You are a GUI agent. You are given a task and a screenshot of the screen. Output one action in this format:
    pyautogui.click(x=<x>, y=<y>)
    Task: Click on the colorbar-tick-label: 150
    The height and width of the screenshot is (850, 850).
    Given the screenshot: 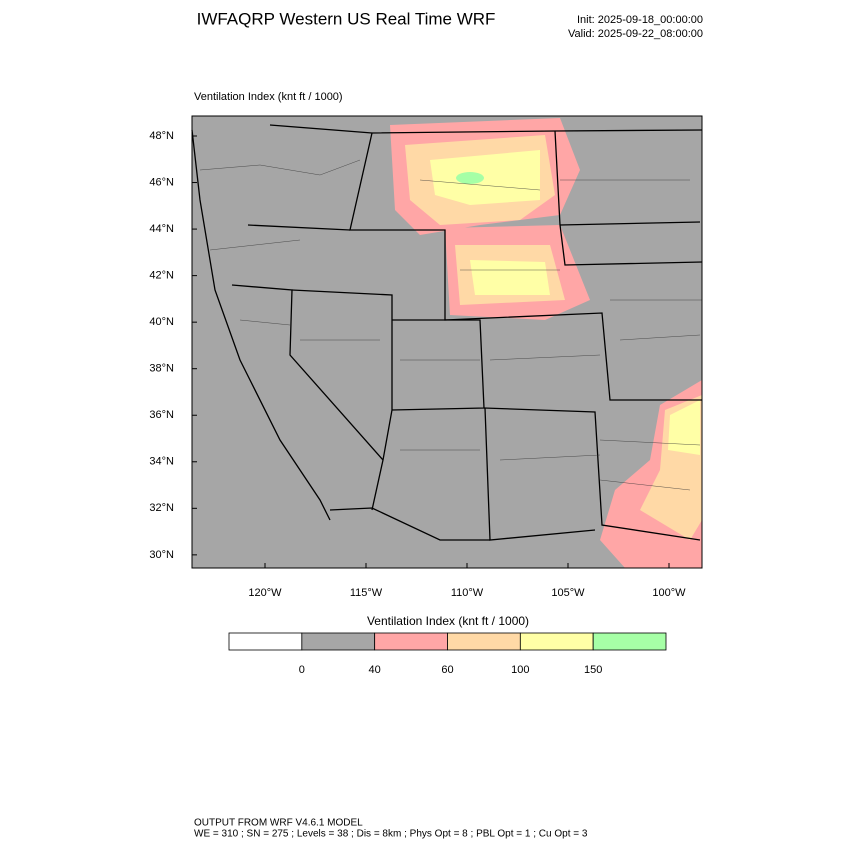 What is the action you would take?
    pyautogui.click(x=593, y=670)
    